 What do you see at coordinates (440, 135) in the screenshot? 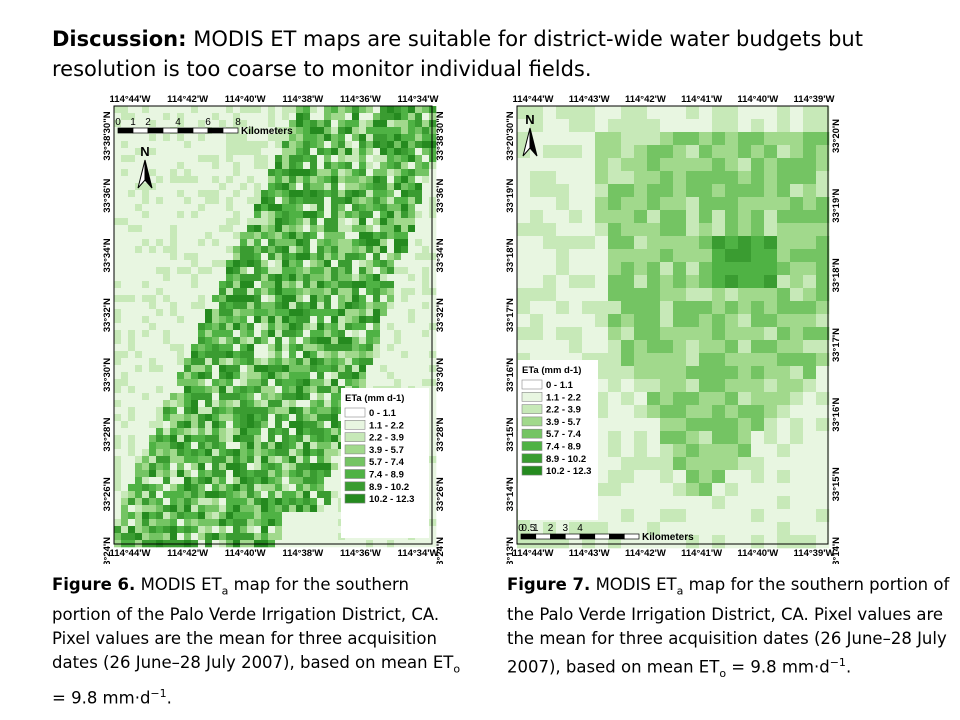
I see `fig6-right-tick: 33°38'30"N` at bounding box center [440, 135].